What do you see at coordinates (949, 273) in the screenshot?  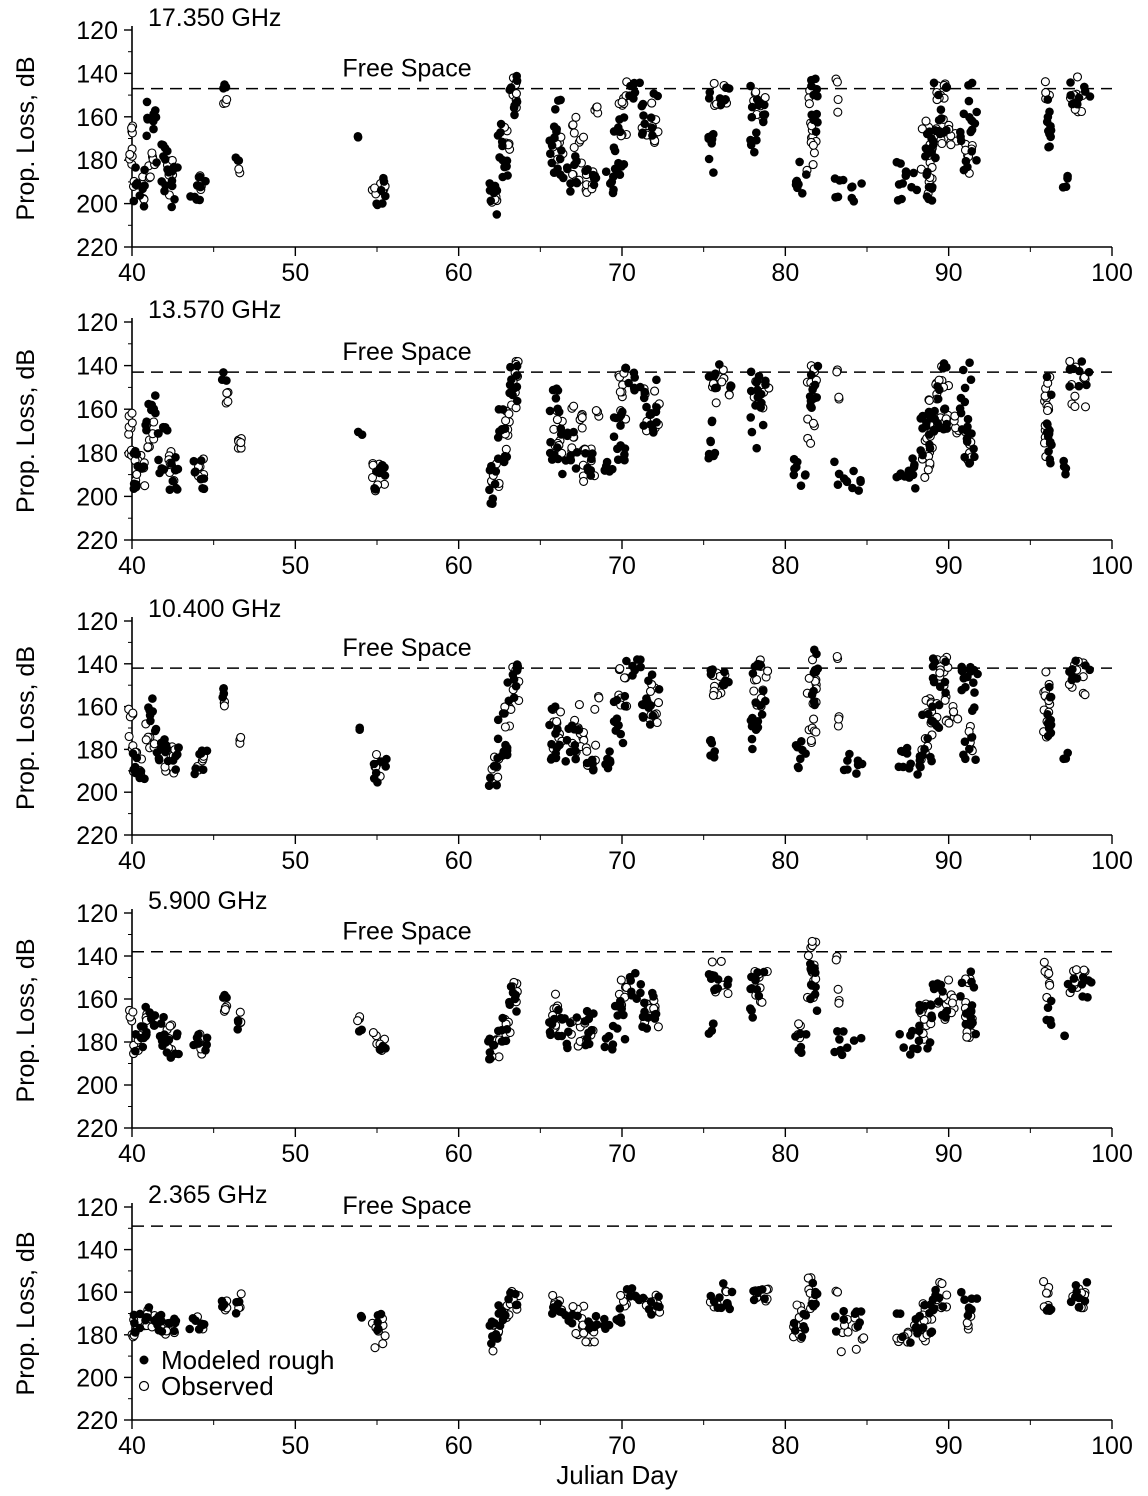 I see `x-tick-label: 90` at bounding box center [949, 273].